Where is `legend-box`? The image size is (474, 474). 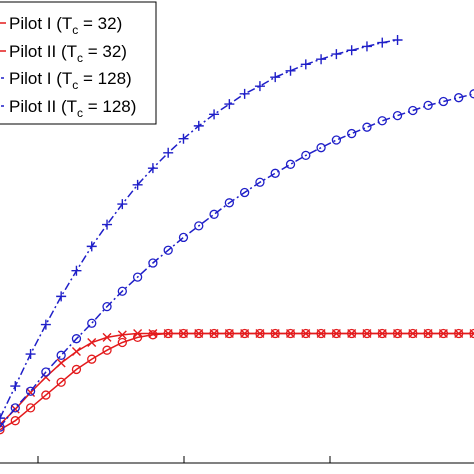 legend-box is located at coordinates (78, 63).